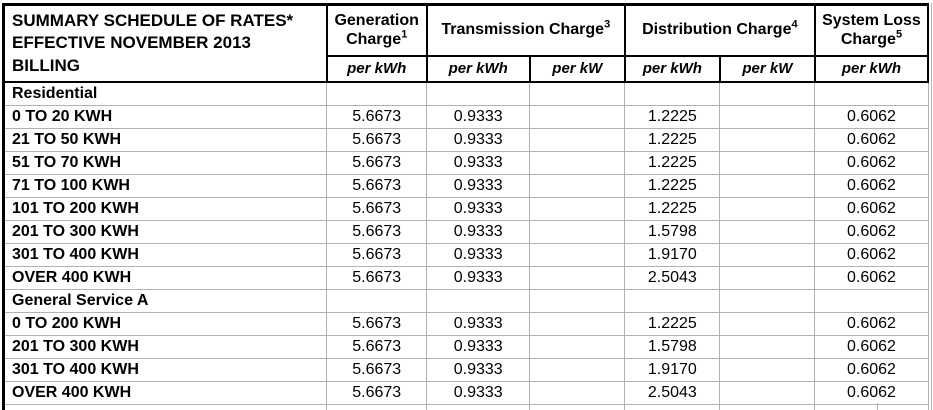  What do you see at coordinates (164, 140) in the screenshot?
I see `row-label: 21 TO 50 KWH` at bounding box center [164, 140].